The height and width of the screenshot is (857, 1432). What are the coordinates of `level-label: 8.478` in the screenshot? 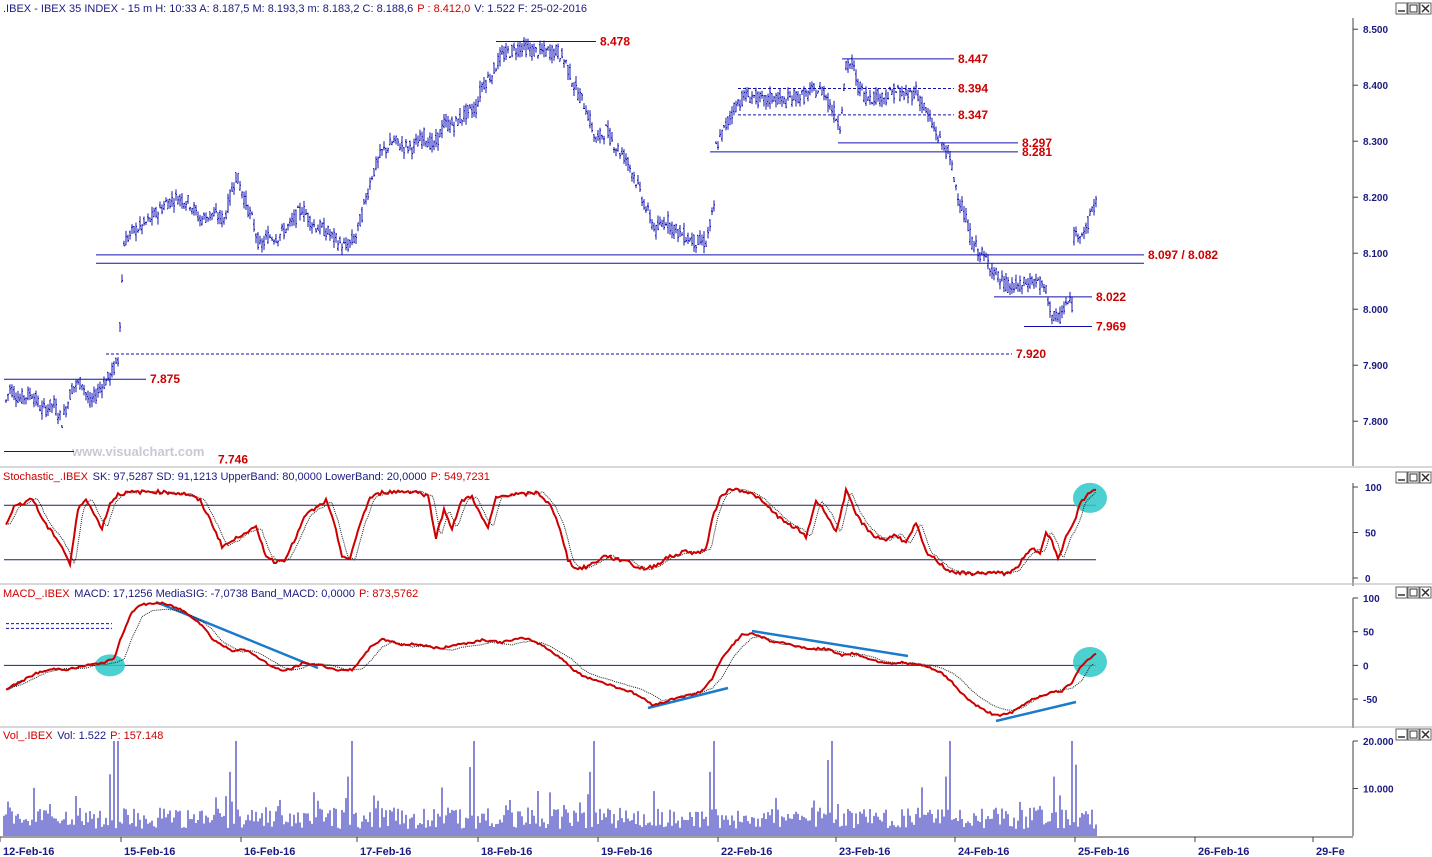 It's located at (615, 42).